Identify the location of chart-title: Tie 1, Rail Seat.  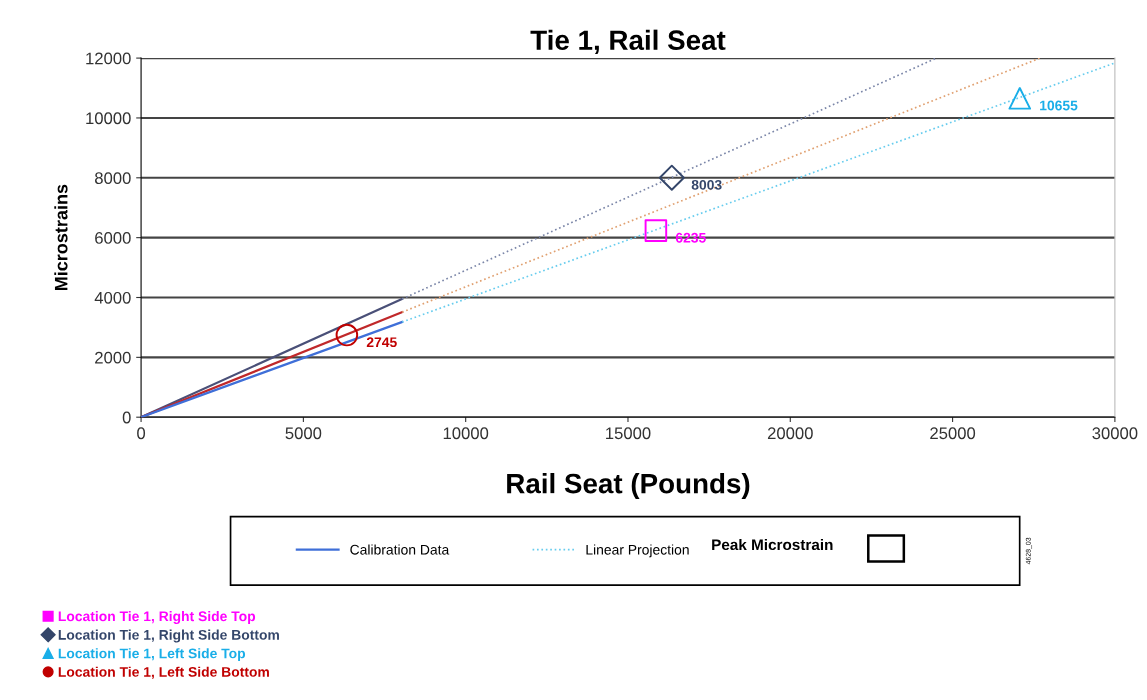
(628, 42).